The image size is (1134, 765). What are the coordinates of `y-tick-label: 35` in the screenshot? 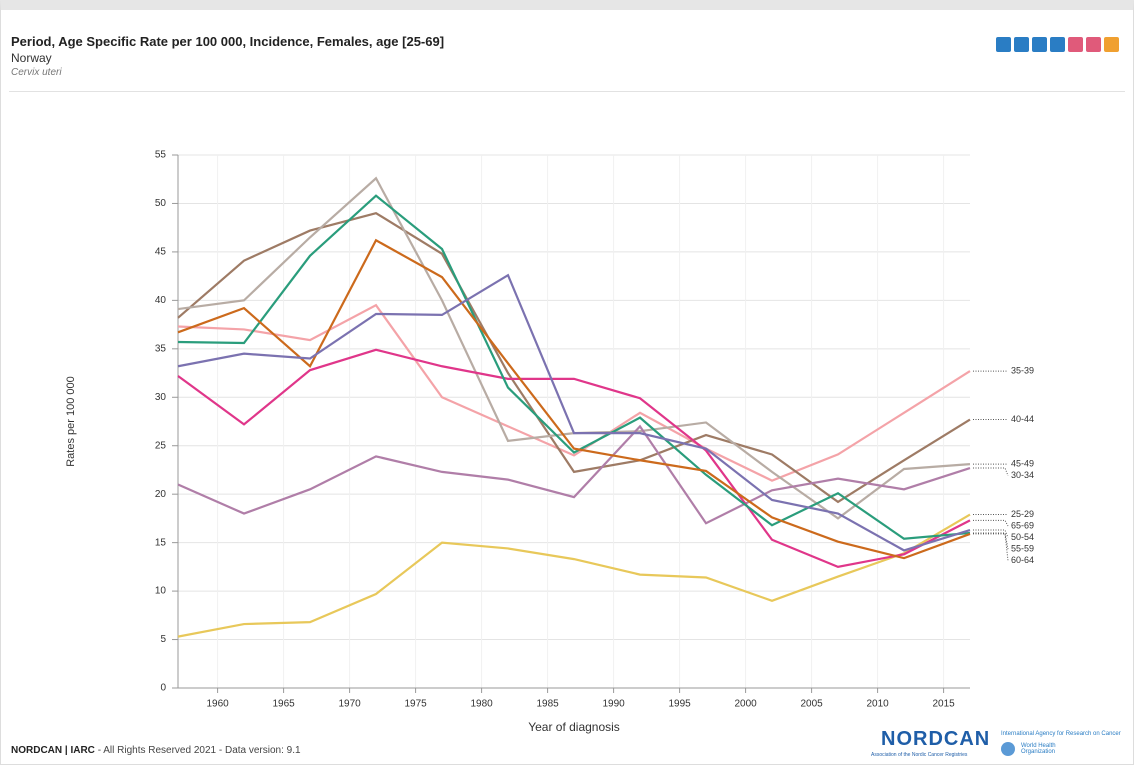 It's located at (161, 348).